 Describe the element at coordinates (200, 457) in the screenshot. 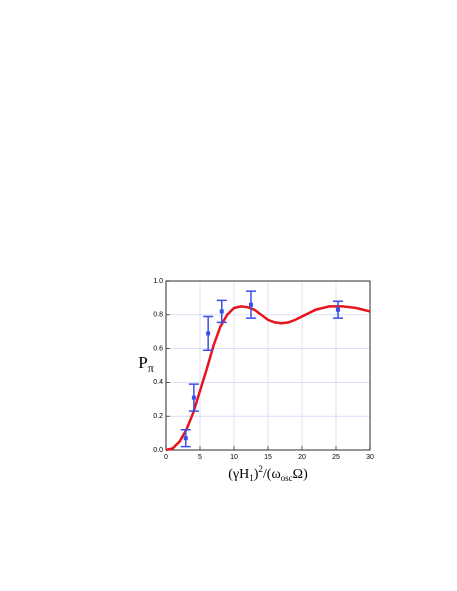

I see `x-tick-label: 5` at that location.